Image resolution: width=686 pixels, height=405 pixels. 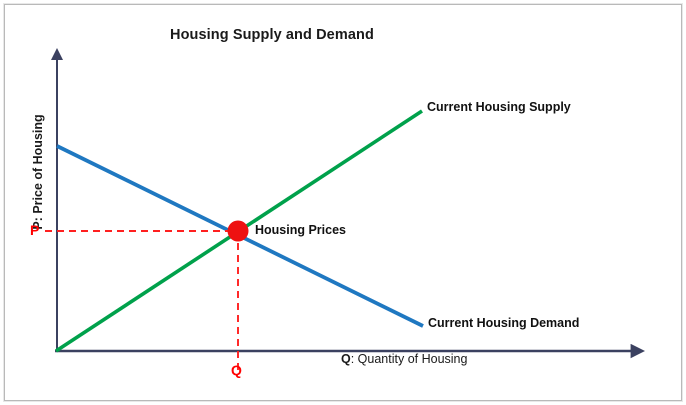 I want to click on y-axis-label-text: : Price of Housing, so click(x=38, y=168).